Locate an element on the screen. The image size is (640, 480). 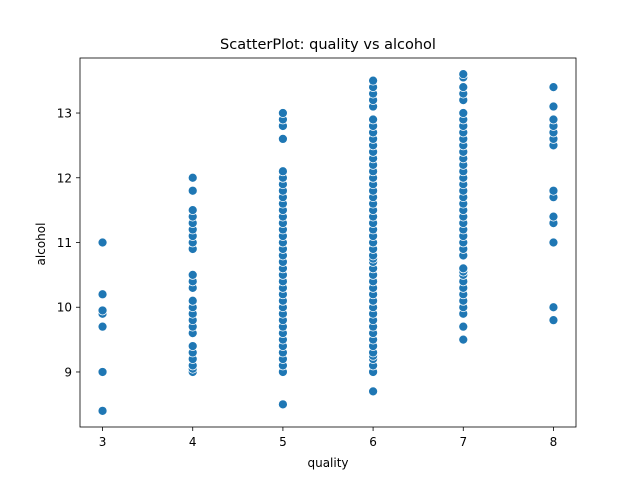
y-tick-label: 11 is located at coordinates (64, 243).